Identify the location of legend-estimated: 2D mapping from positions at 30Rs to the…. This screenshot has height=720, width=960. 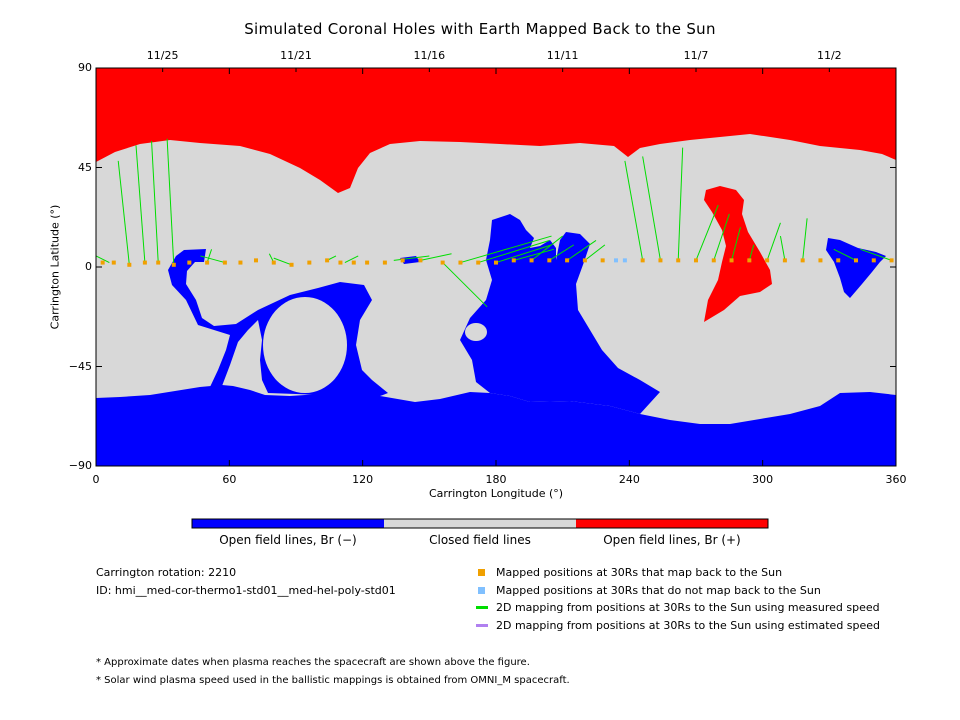
(688, 625).